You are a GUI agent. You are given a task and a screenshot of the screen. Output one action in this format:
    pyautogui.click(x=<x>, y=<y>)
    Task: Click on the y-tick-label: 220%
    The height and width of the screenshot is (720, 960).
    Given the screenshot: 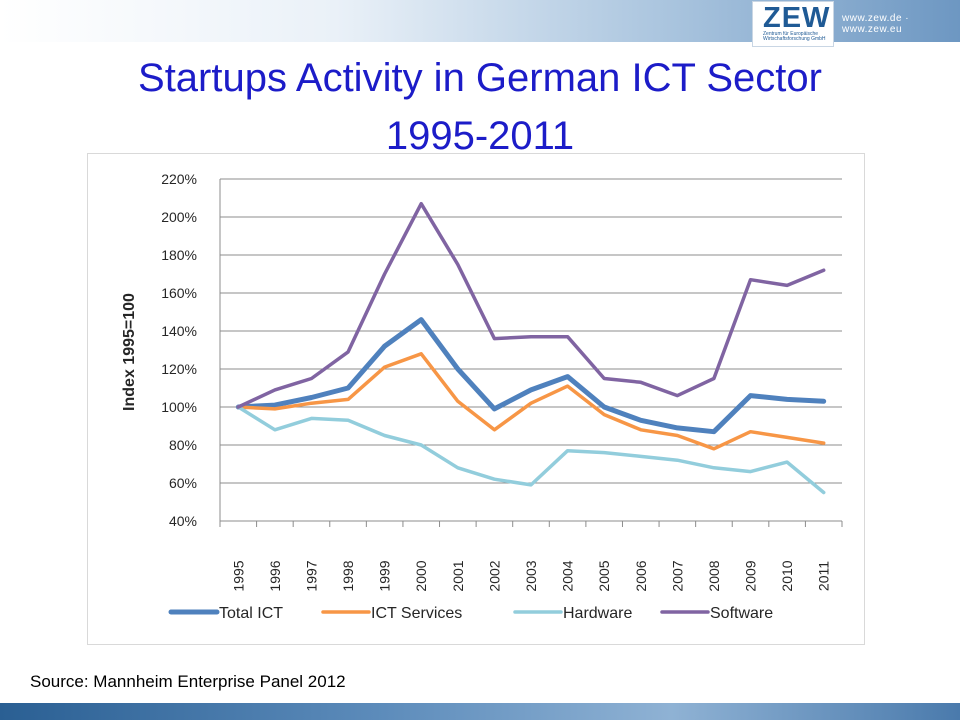 What is the action you would take?
    pyautogui.click(x=179, y=179)
    